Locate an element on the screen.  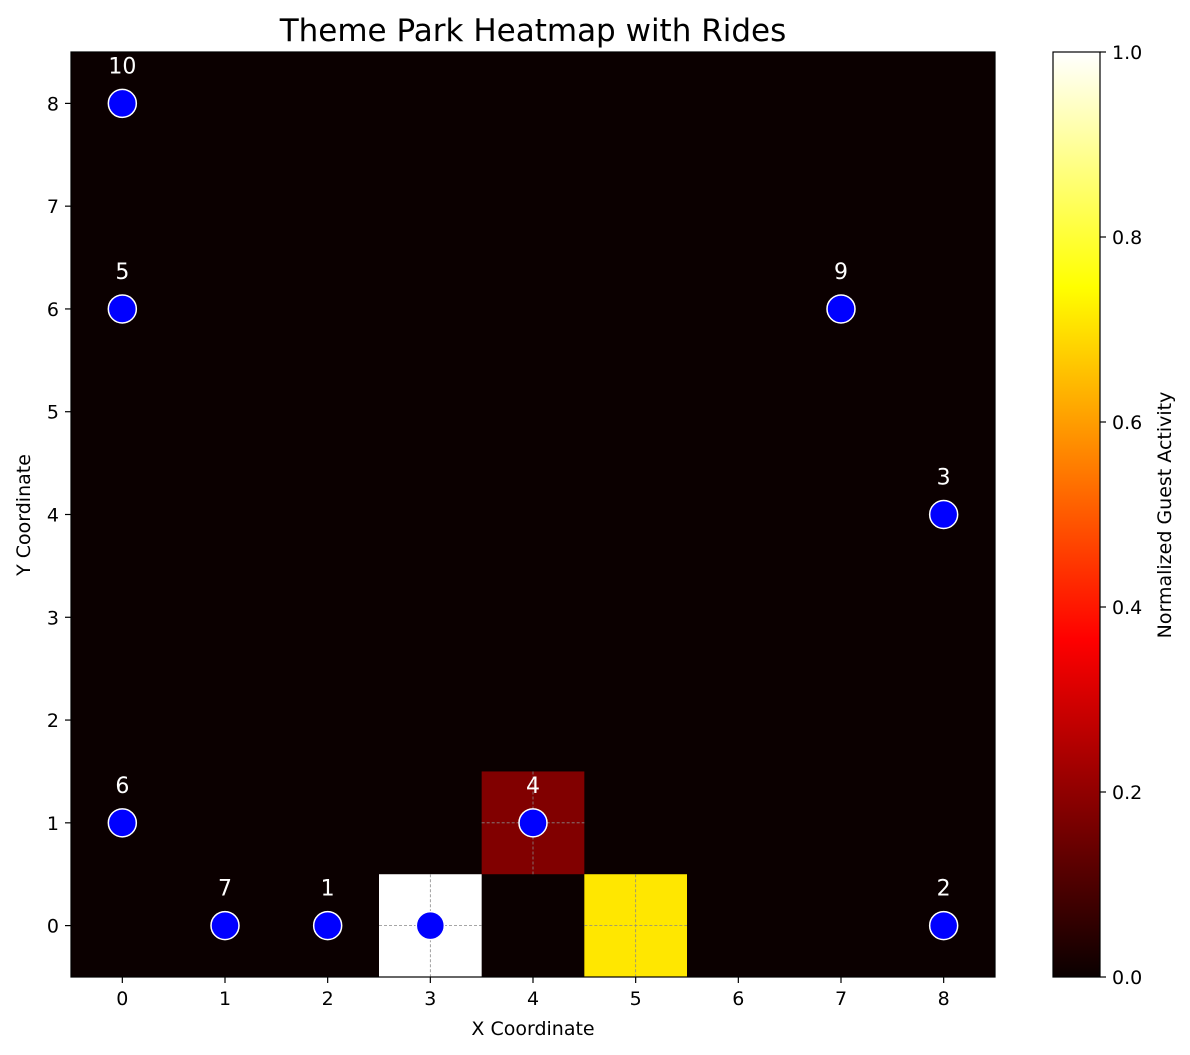
y-axis-ticks: 0 1 2 3 4 5 6 7 8 is located at coordinates (59, 515).